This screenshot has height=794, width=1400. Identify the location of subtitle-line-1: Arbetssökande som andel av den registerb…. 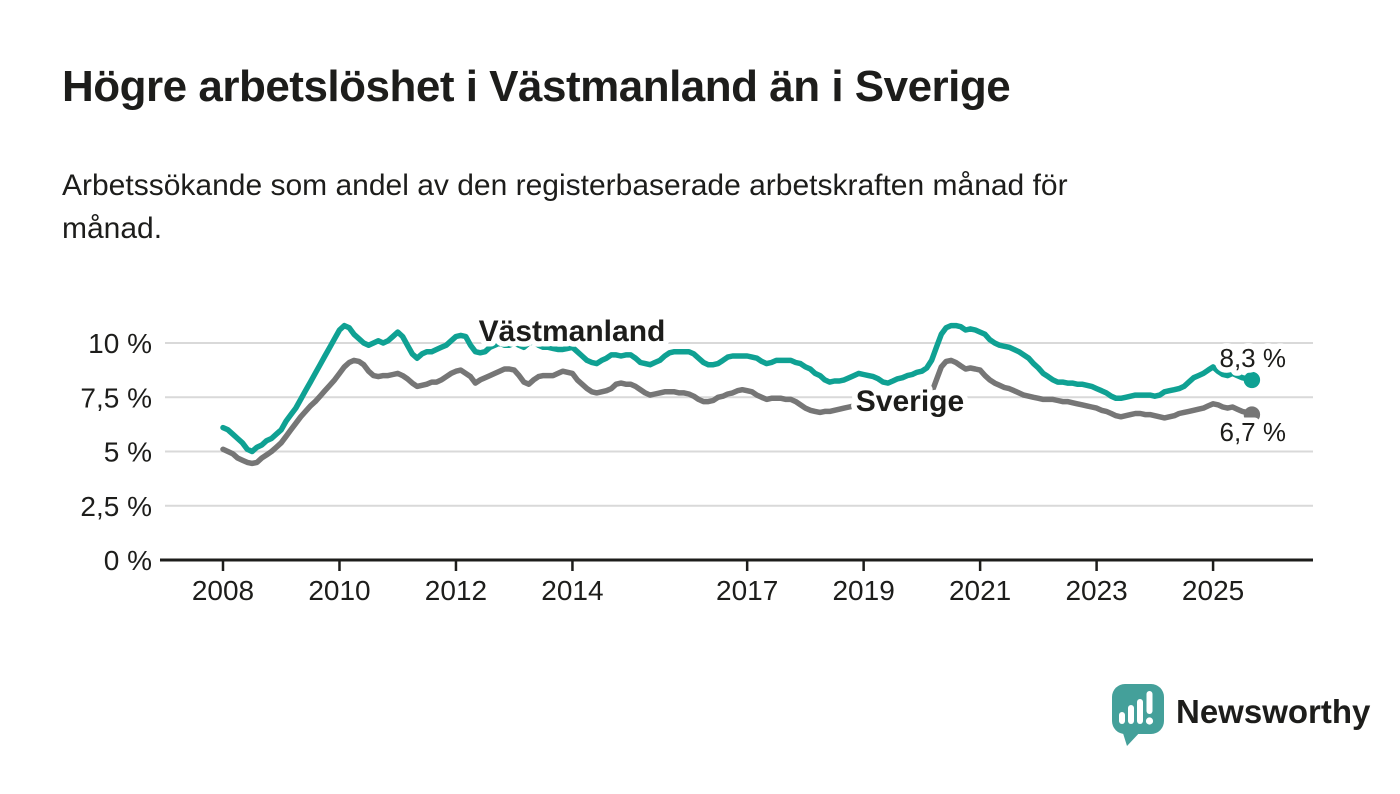
(565, 185).